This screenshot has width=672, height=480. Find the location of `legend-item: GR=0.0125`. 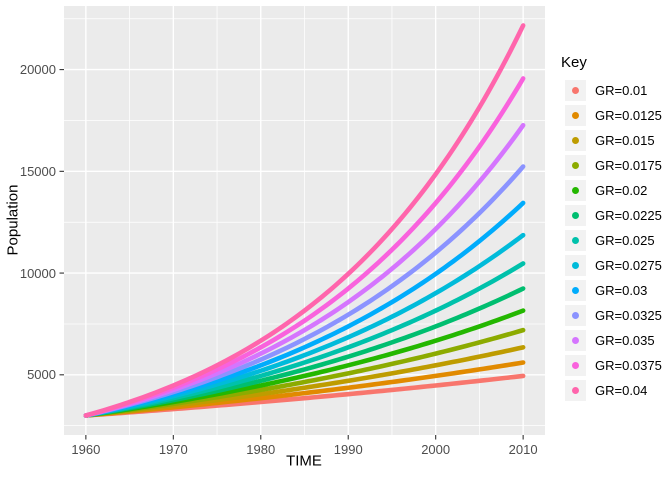

legend-item: GR=0.0125 is located at coordinates (616, 115).